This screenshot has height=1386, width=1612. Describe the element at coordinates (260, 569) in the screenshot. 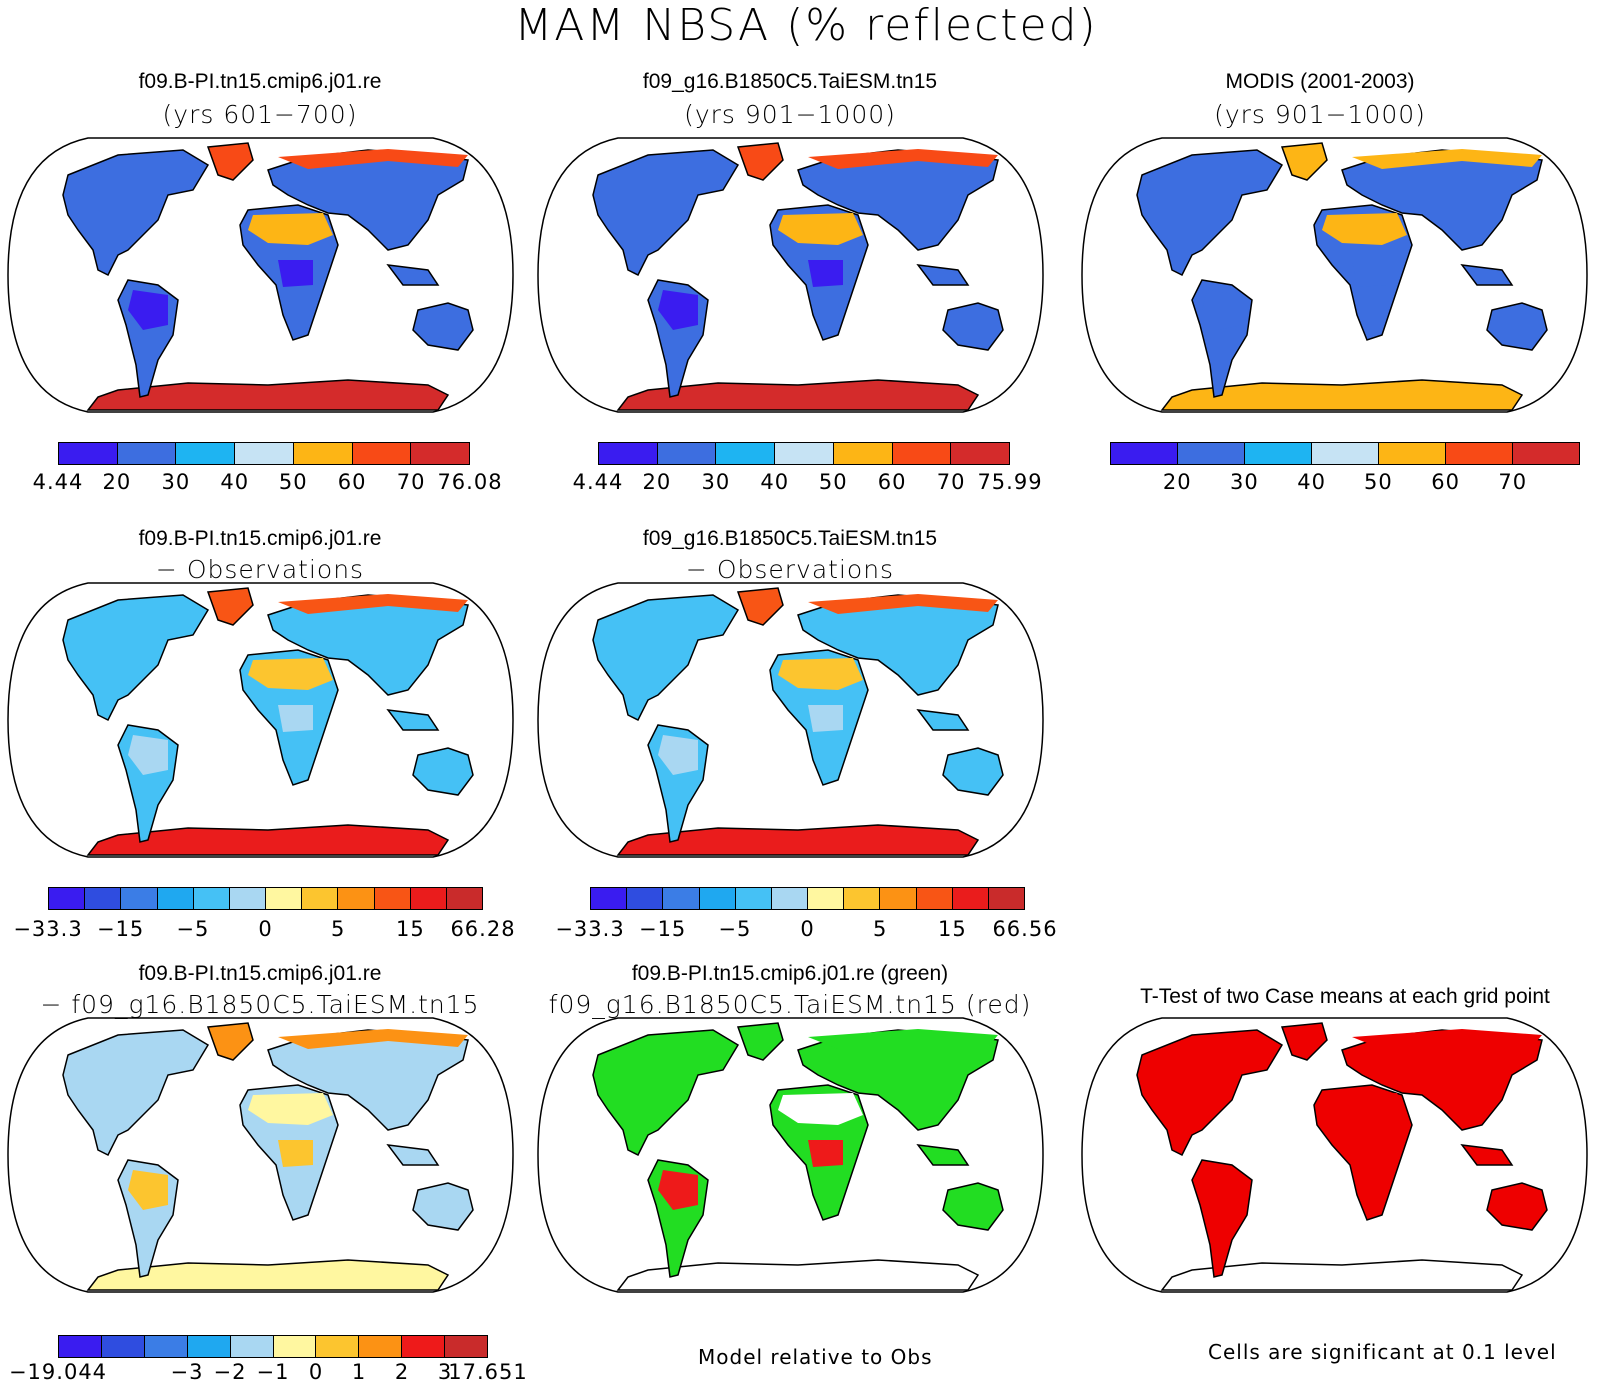

I see `panel4-subtitle: − Observations` at that location.